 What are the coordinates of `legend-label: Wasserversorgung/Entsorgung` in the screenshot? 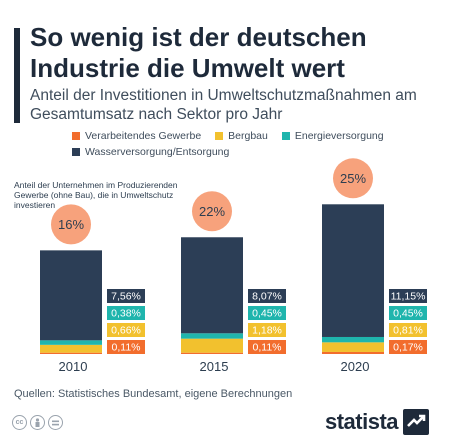 It's located at (157, 152).